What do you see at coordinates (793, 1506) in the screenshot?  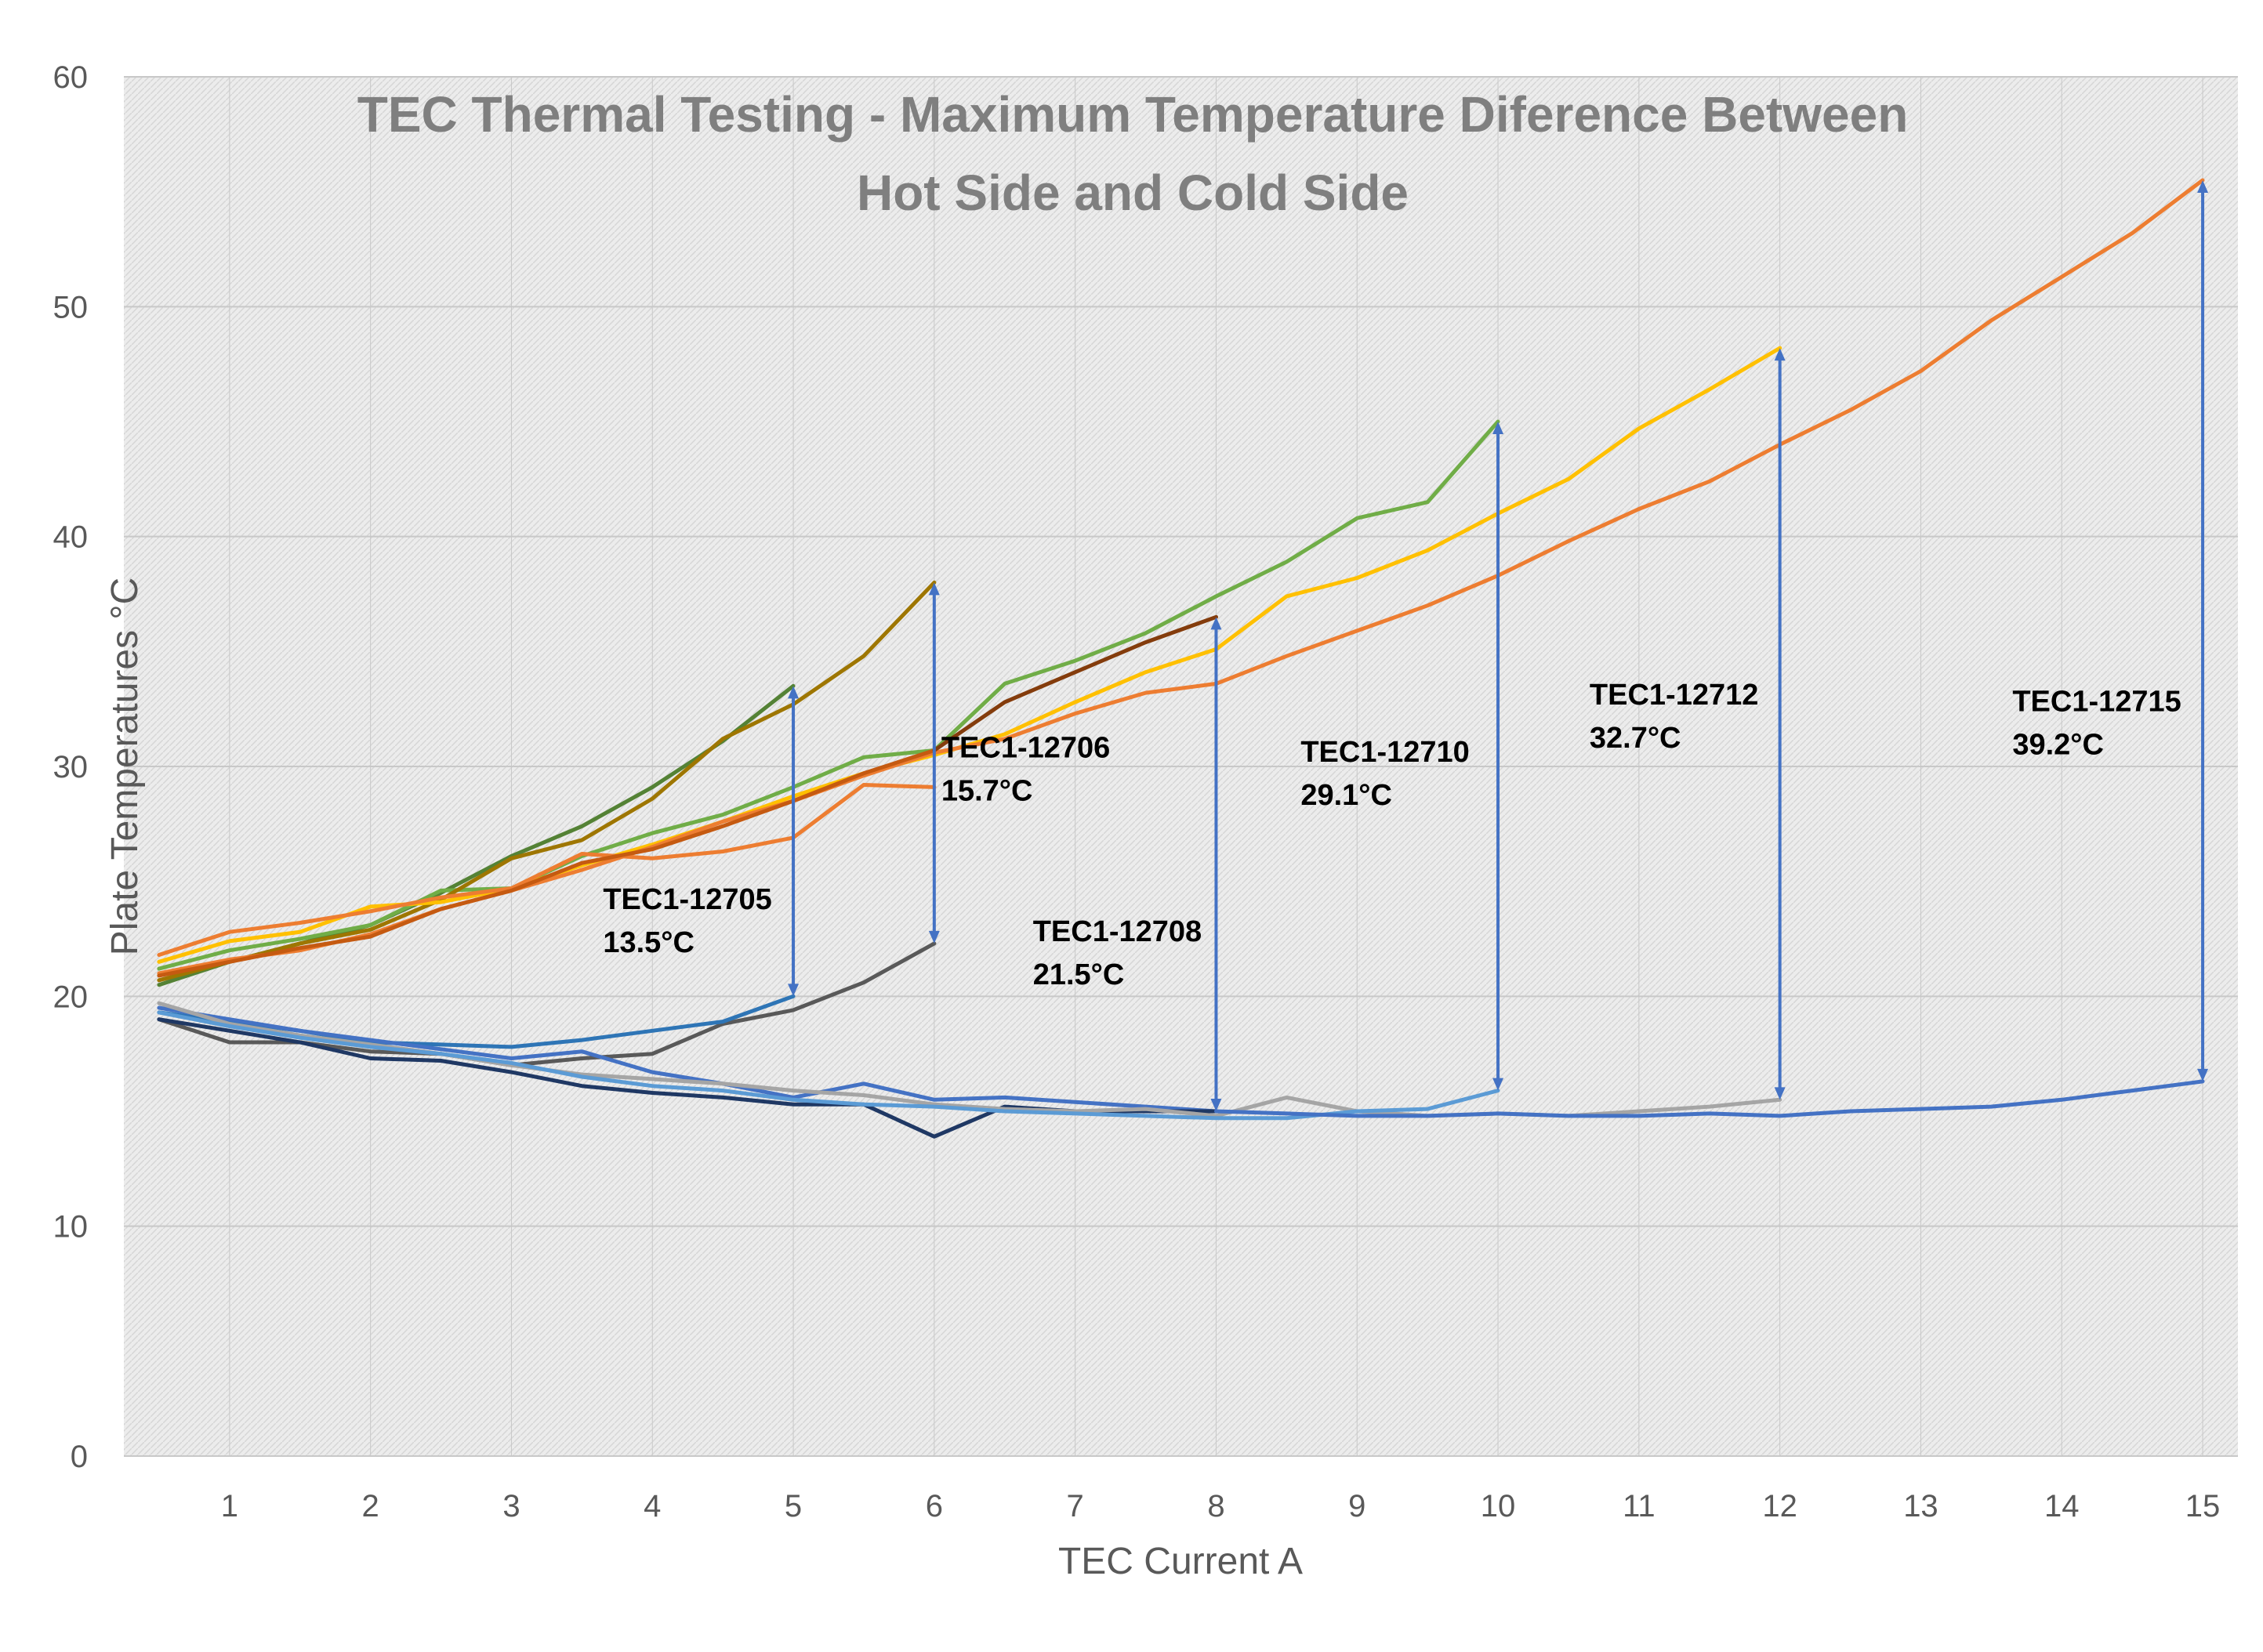 I see `x-tick-label: 5` at bounding box center [793, 1506].